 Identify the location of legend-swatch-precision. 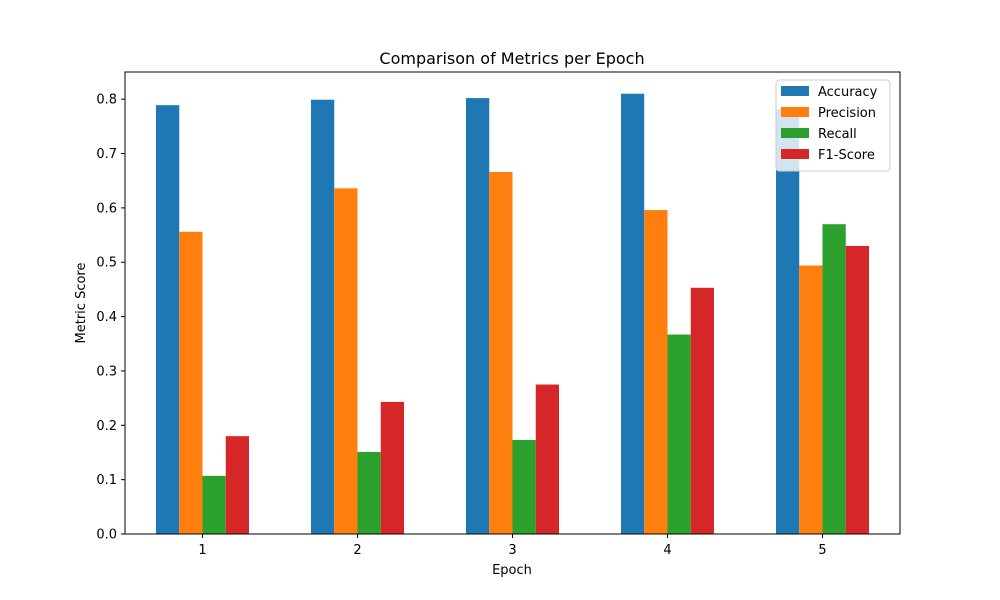
(795, 112).